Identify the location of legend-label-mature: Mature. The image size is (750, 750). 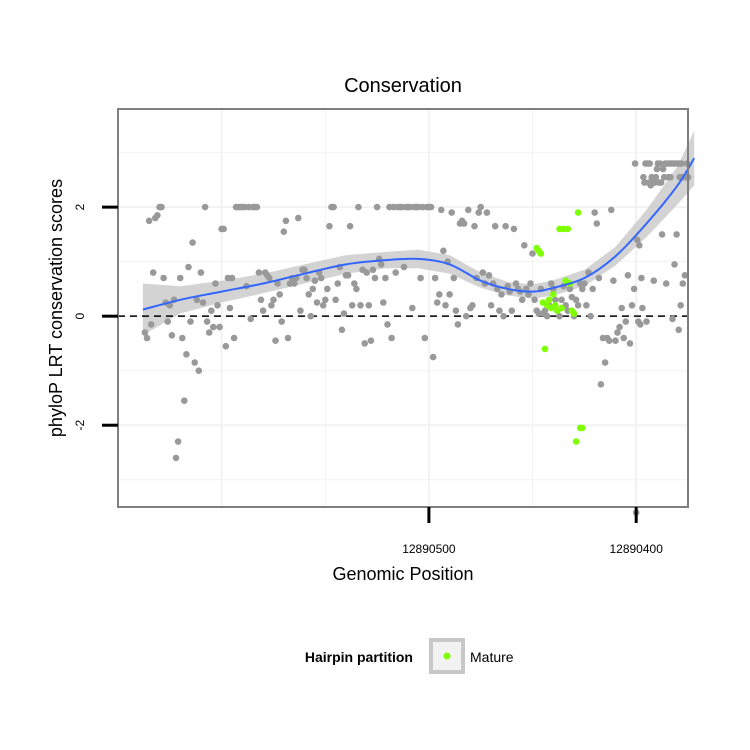
(492, 657).